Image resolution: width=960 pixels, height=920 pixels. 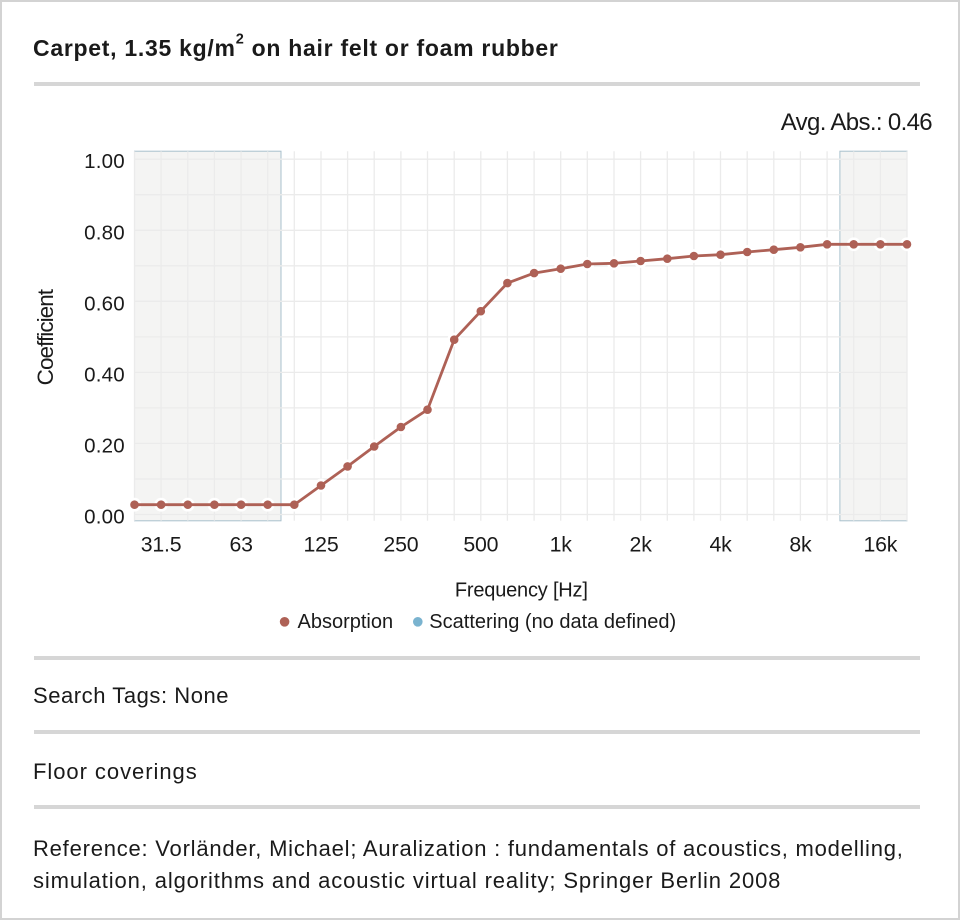 What do you see at coordinates (881, 545) in the screenshot?
I see `svg-text: 16k` at bounding box center [881, 545].